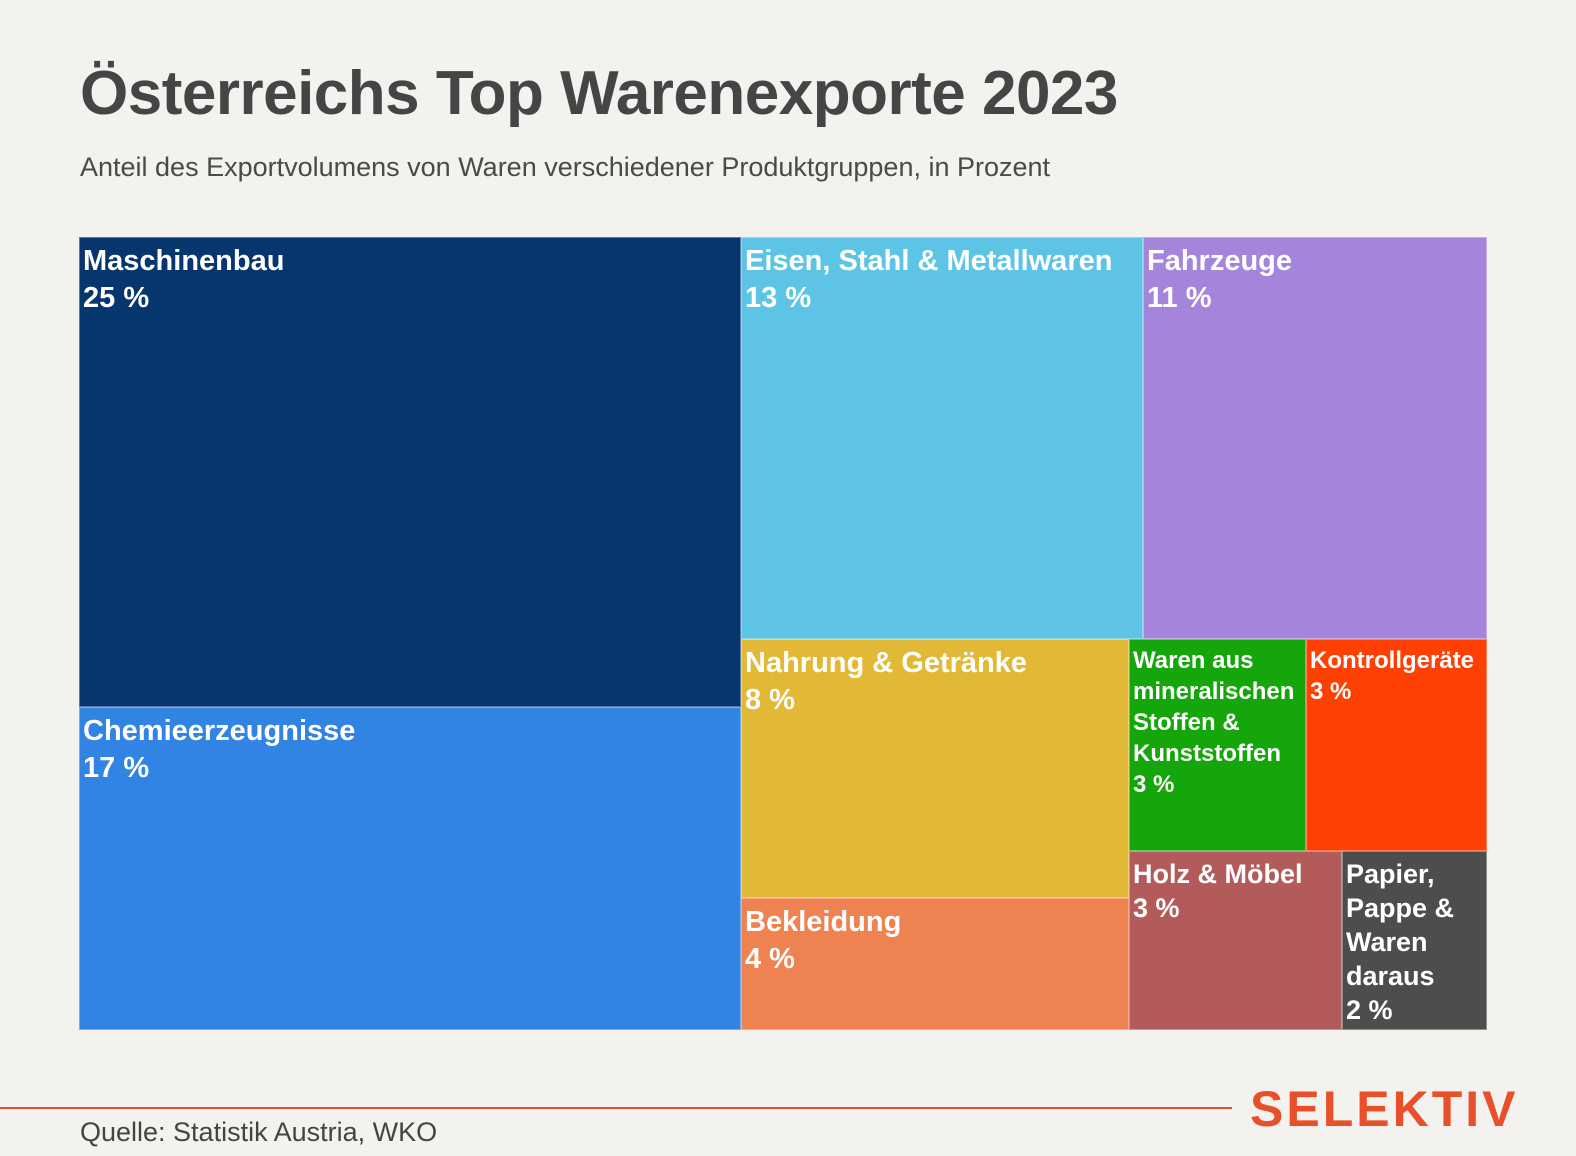 This screenshot has height=1156, width=1576. What do you see at coordinates (1392, 660) in the screenshot?
I see `tile-label: Kontrollgeräte` at bounding box center [1392, 660].